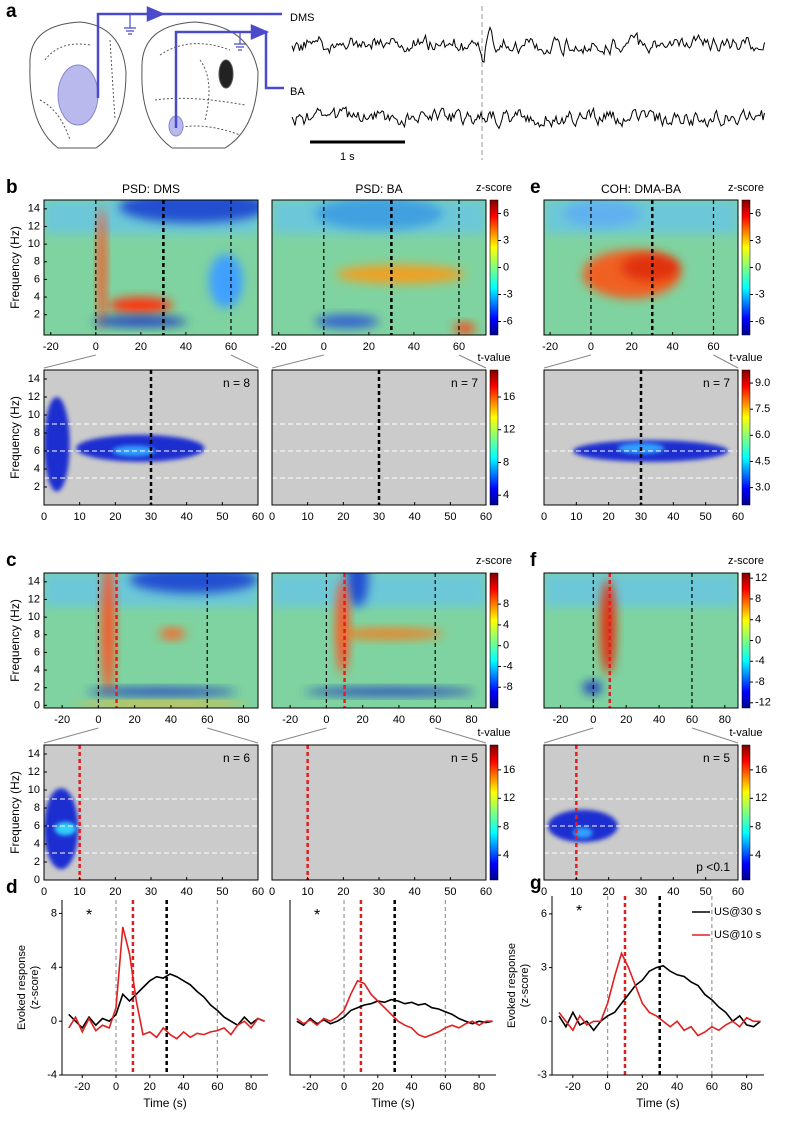 The image size is (788, 1123). I want to click on trace-label: DMS, so click(302, 18).